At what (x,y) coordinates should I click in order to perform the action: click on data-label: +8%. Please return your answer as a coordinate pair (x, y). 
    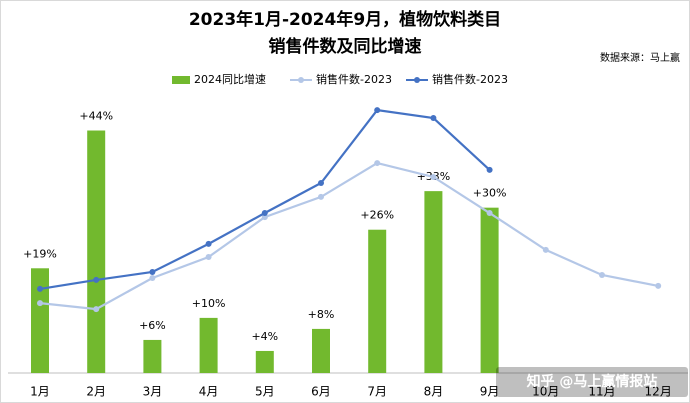
    Looking at the image, I should click on (321, 314).